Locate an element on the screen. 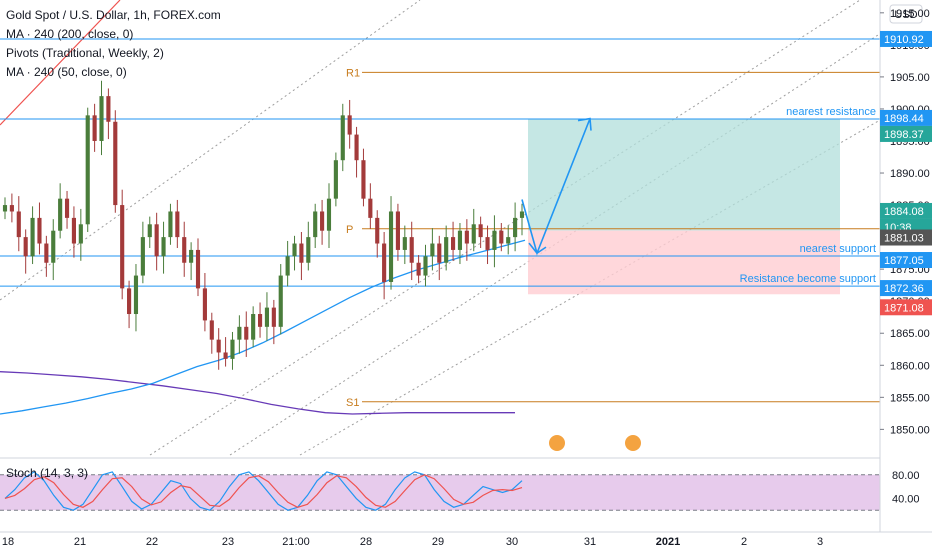  stoch-band is located at coordinates (440, 492).